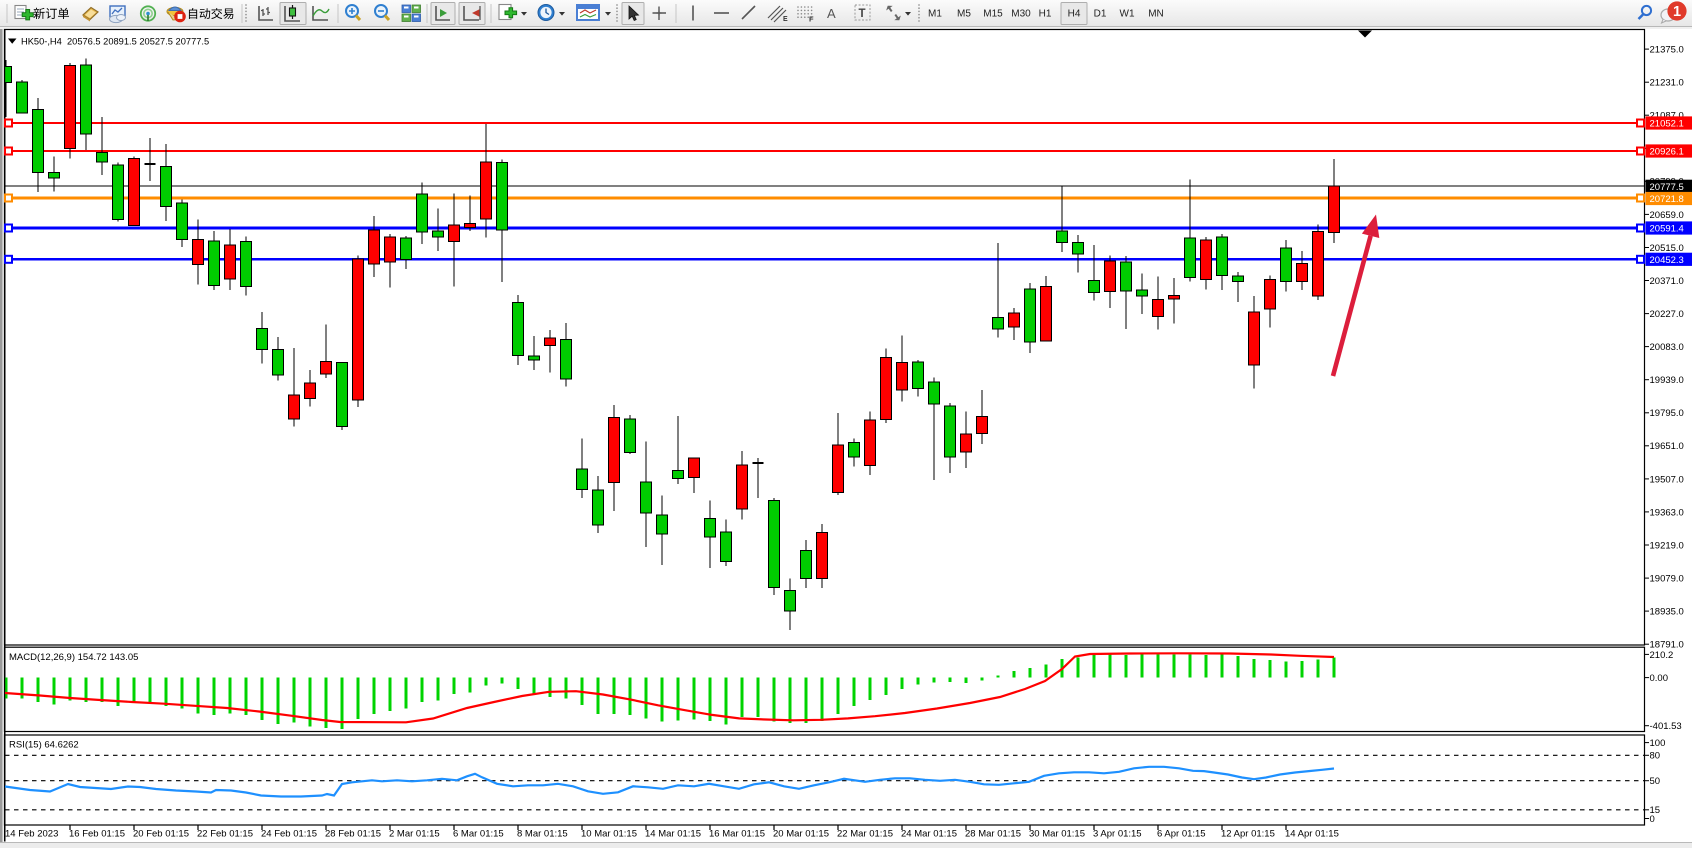  I want to click on svg-text: 50, so click(1655, 781).